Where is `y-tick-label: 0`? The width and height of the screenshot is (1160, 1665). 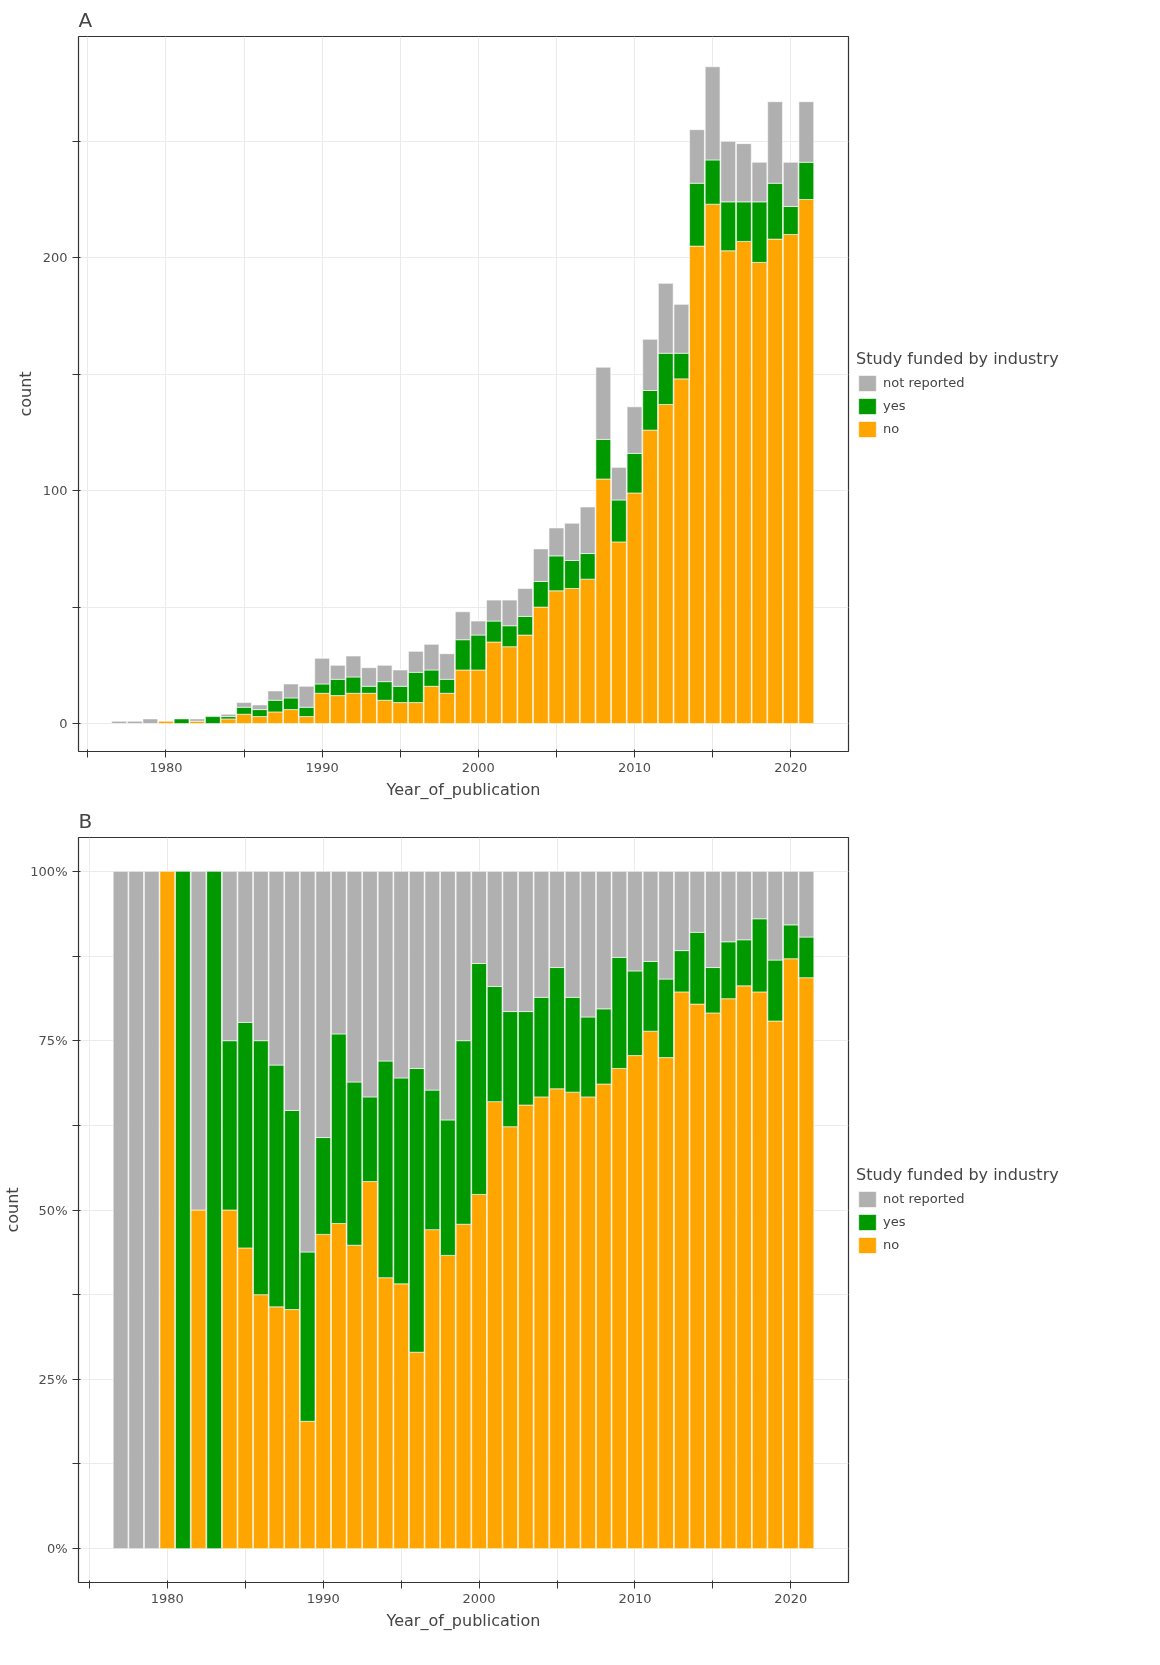
y-tick-label: 0 is located at coordinates (63, 724).